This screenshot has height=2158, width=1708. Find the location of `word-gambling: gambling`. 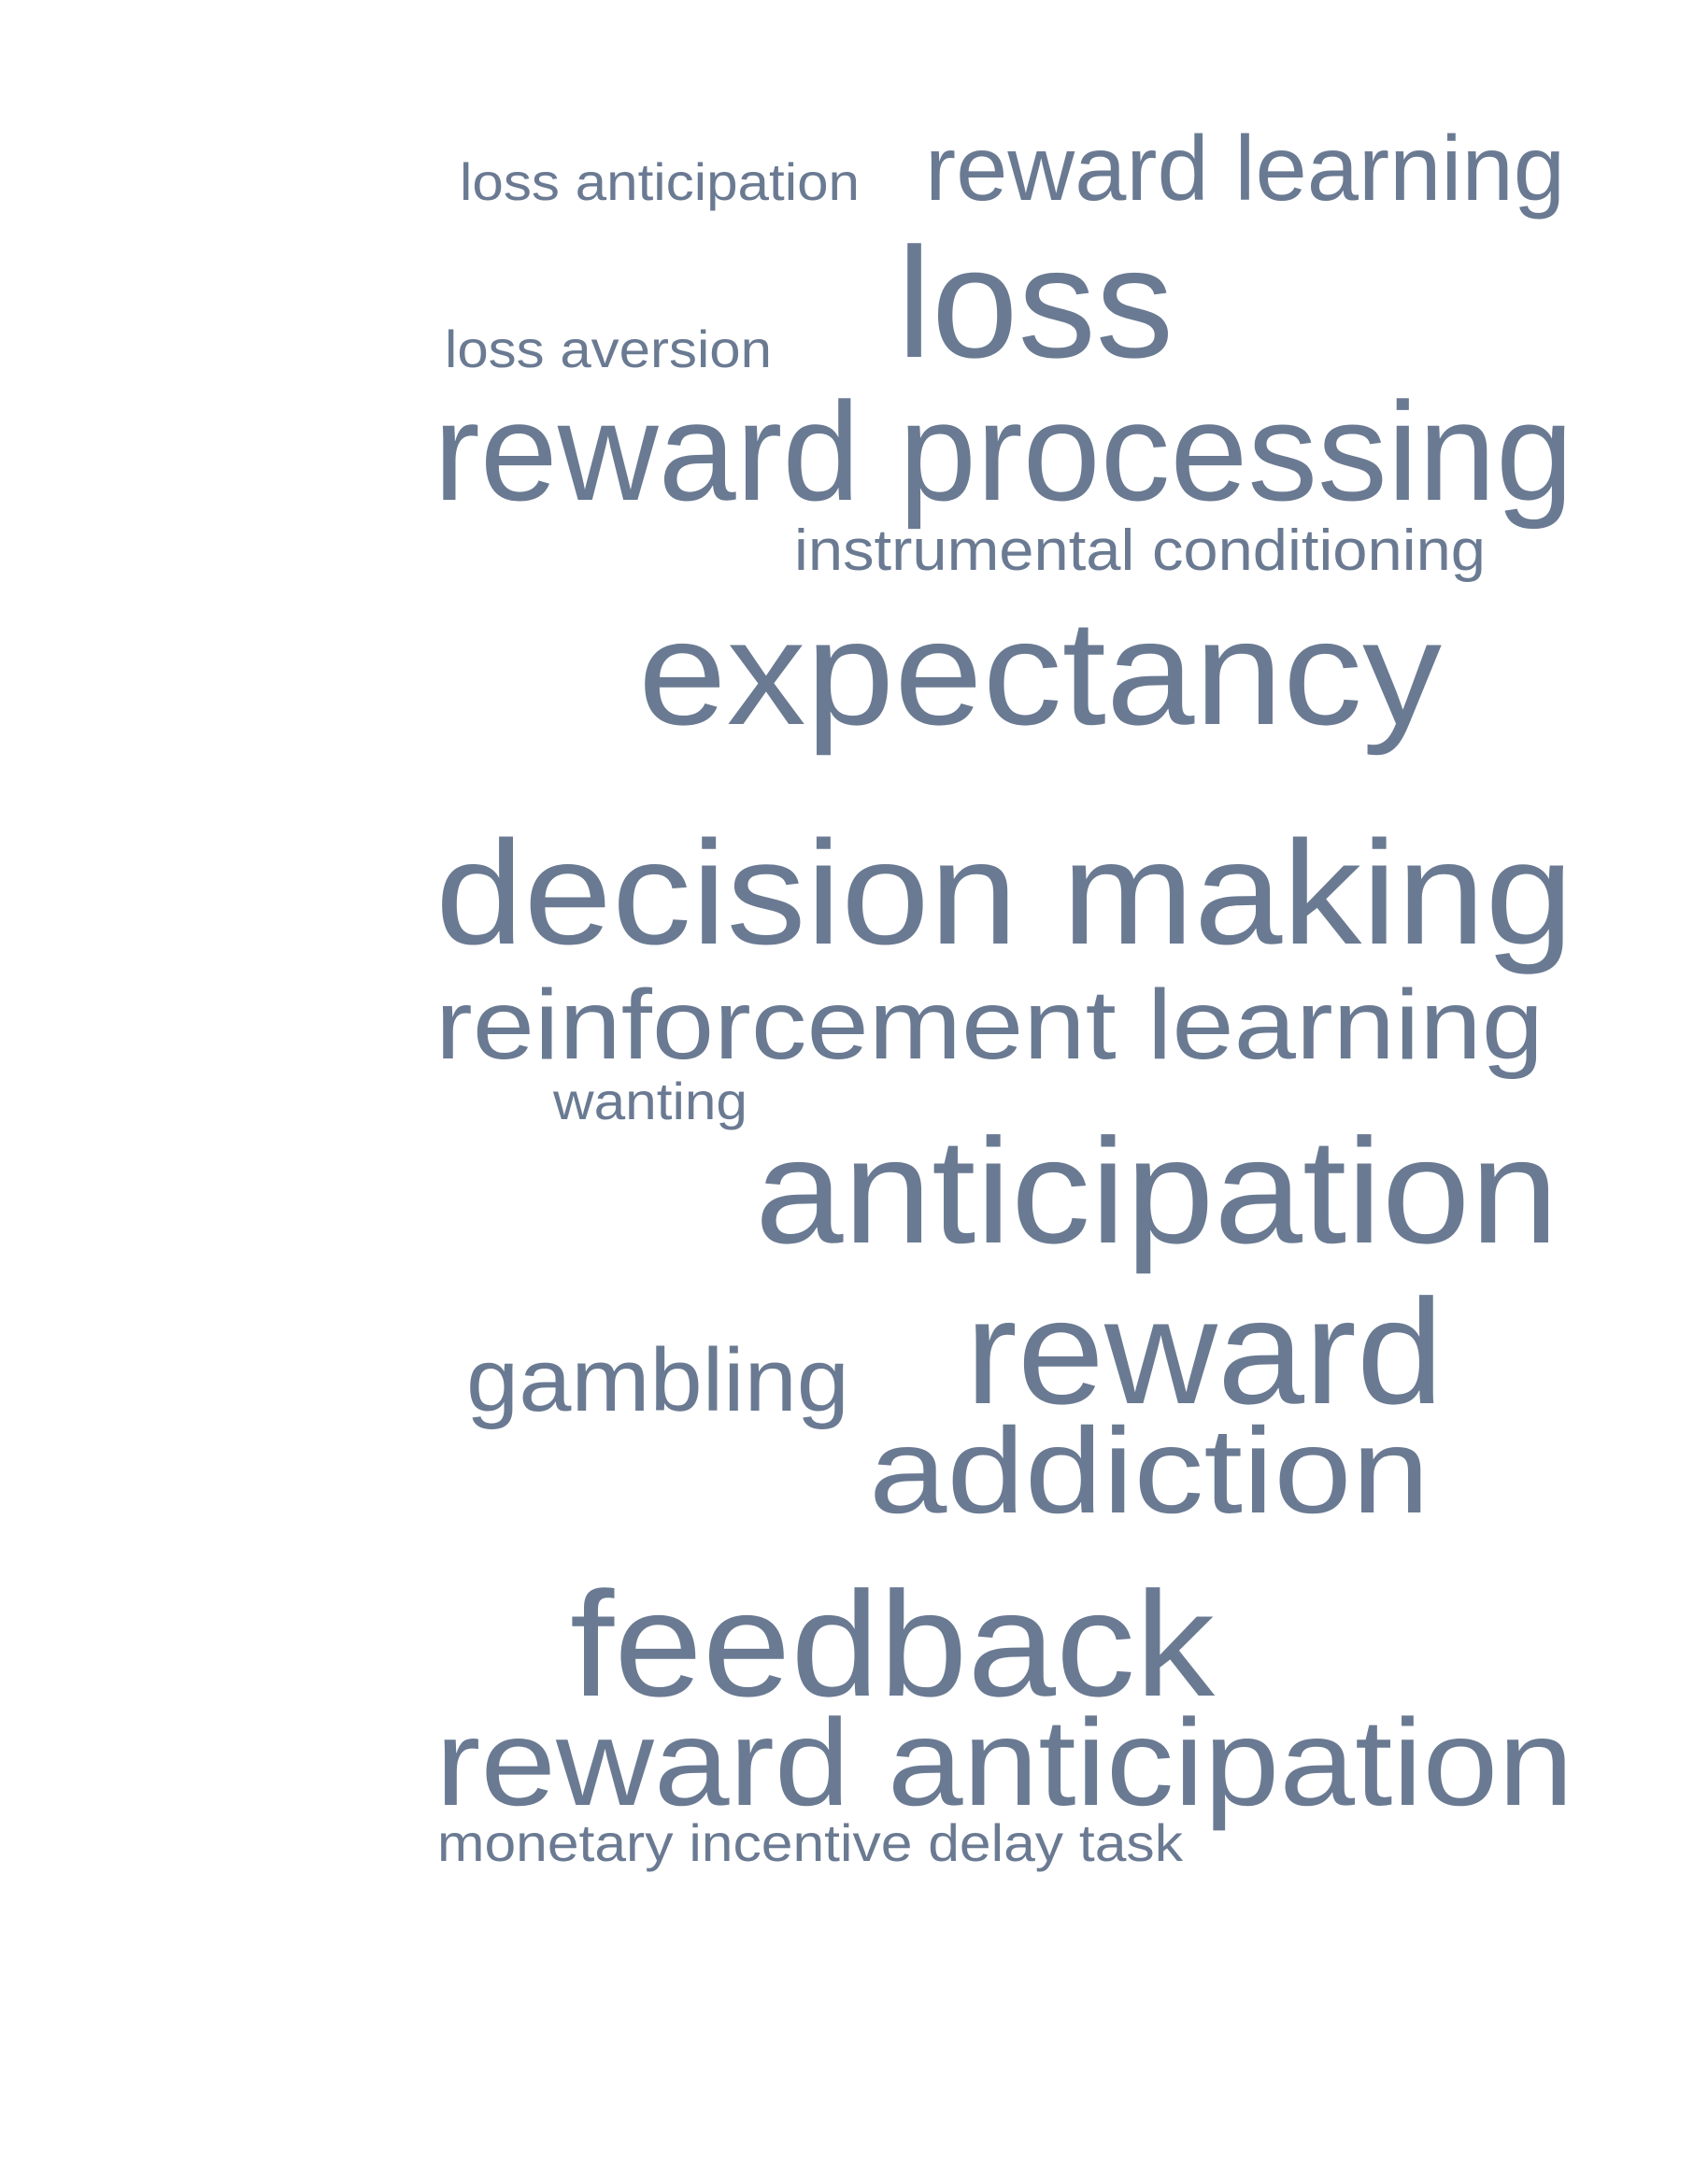

word-gambling: gambling is located at coordinates (657, 1380).